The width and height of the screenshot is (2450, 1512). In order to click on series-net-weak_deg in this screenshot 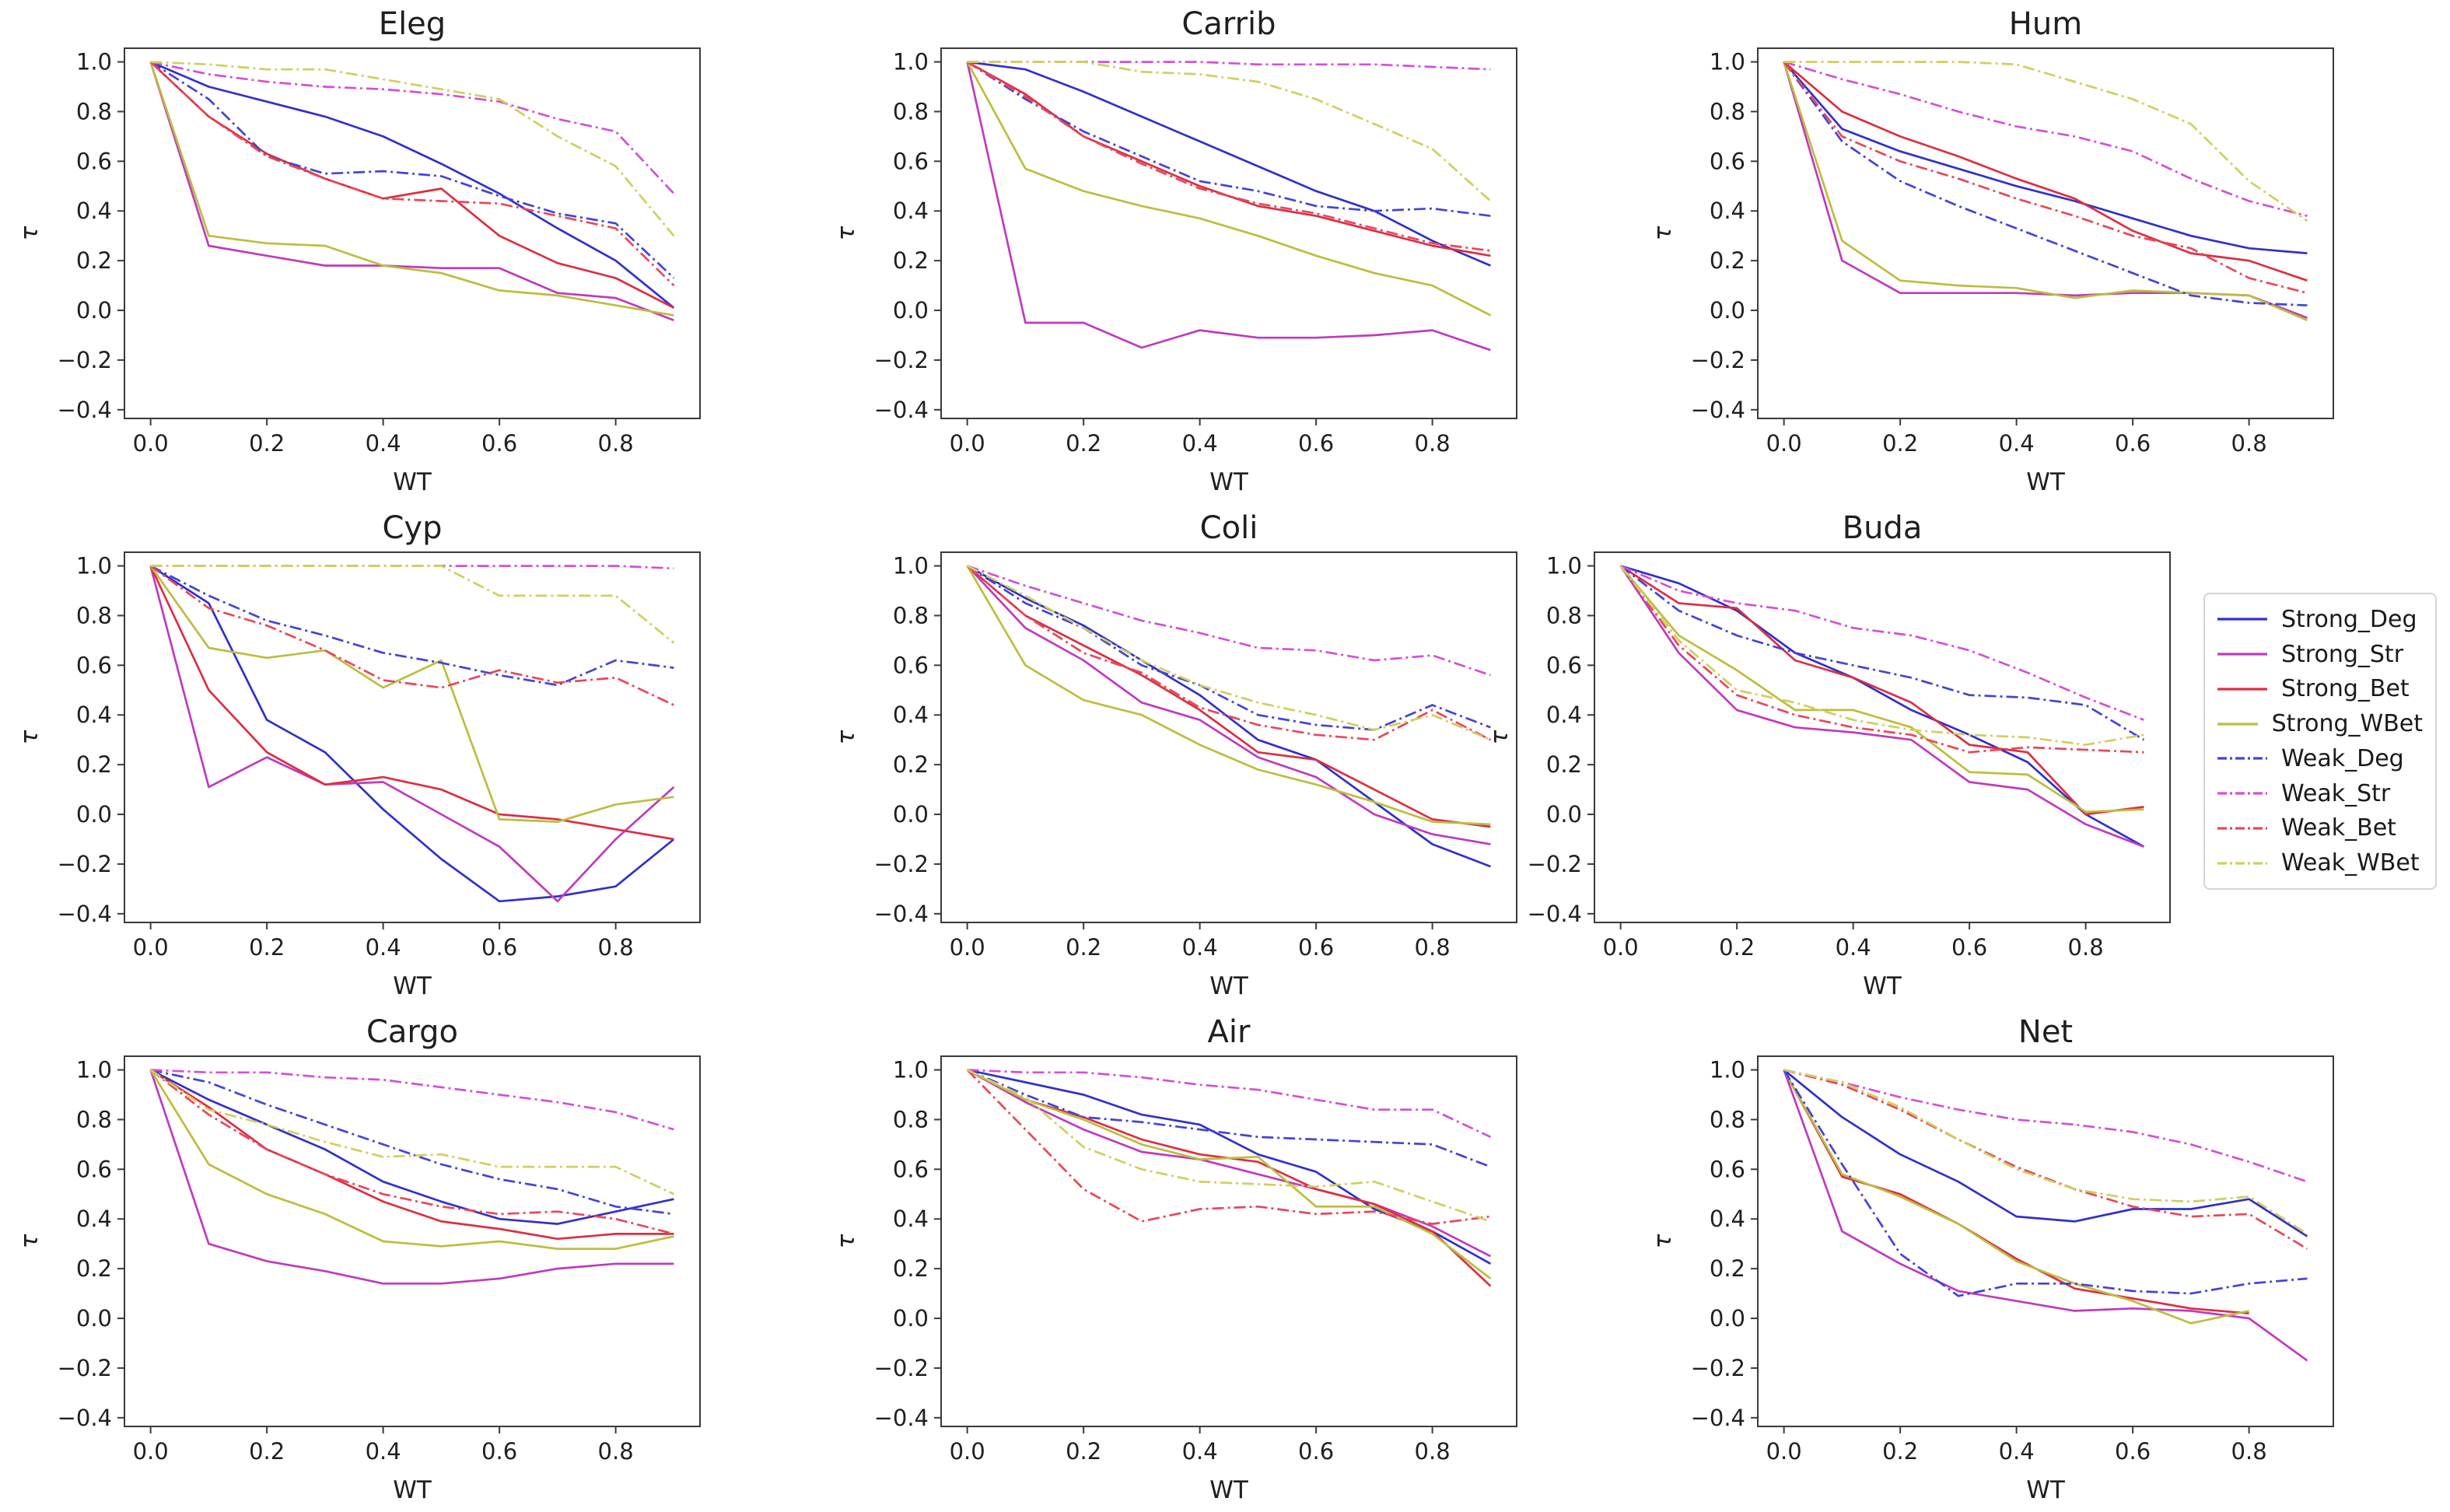, I will do `click(2046, 1183)`.